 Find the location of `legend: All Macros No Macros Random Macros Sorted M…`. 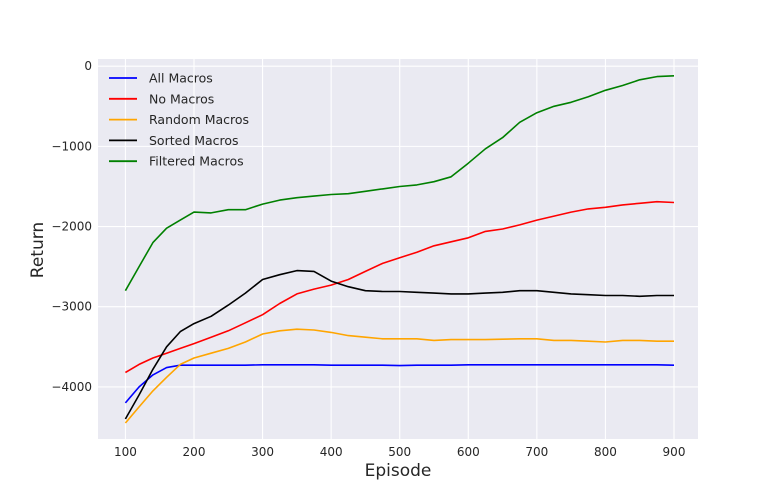

legend: All Macros No Macros Random Macros Sorted M… is located at coordinates (179, 120).